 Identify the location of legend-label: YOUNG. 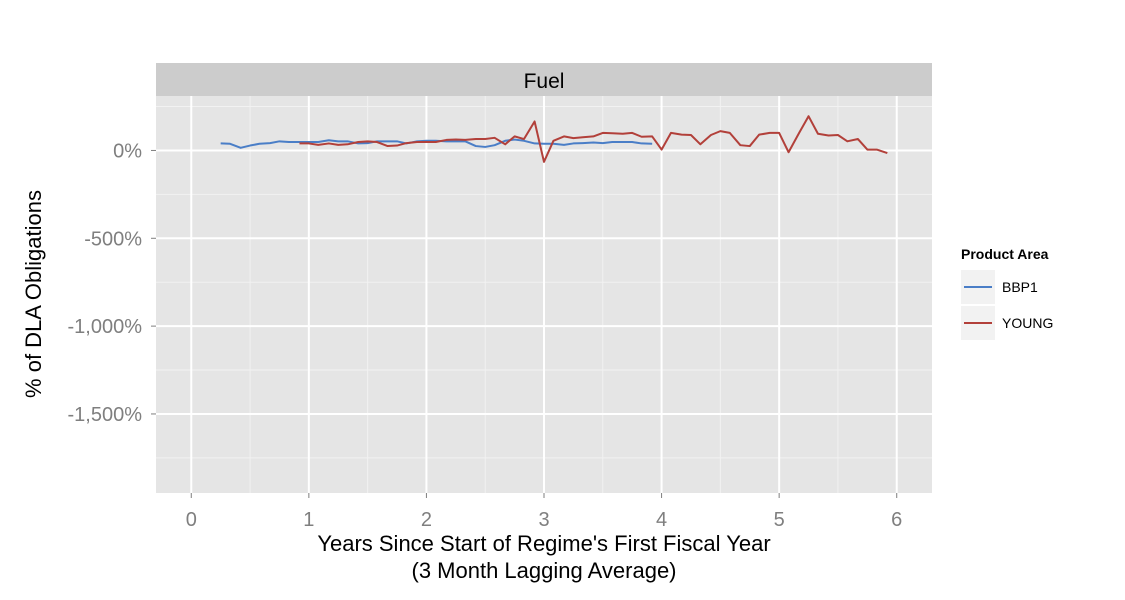
(1027, 323).